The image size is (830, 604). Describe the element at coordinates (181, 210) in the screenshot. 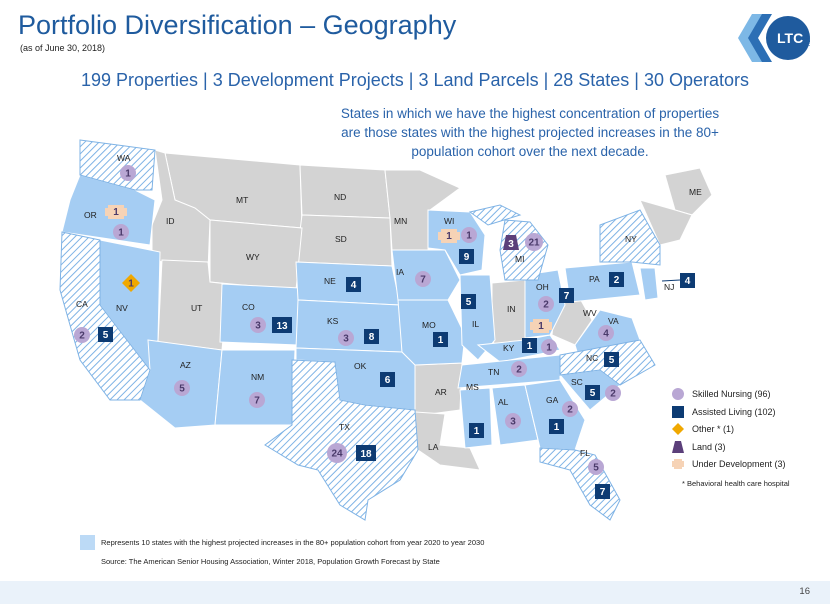

I see `state-id` at that location.